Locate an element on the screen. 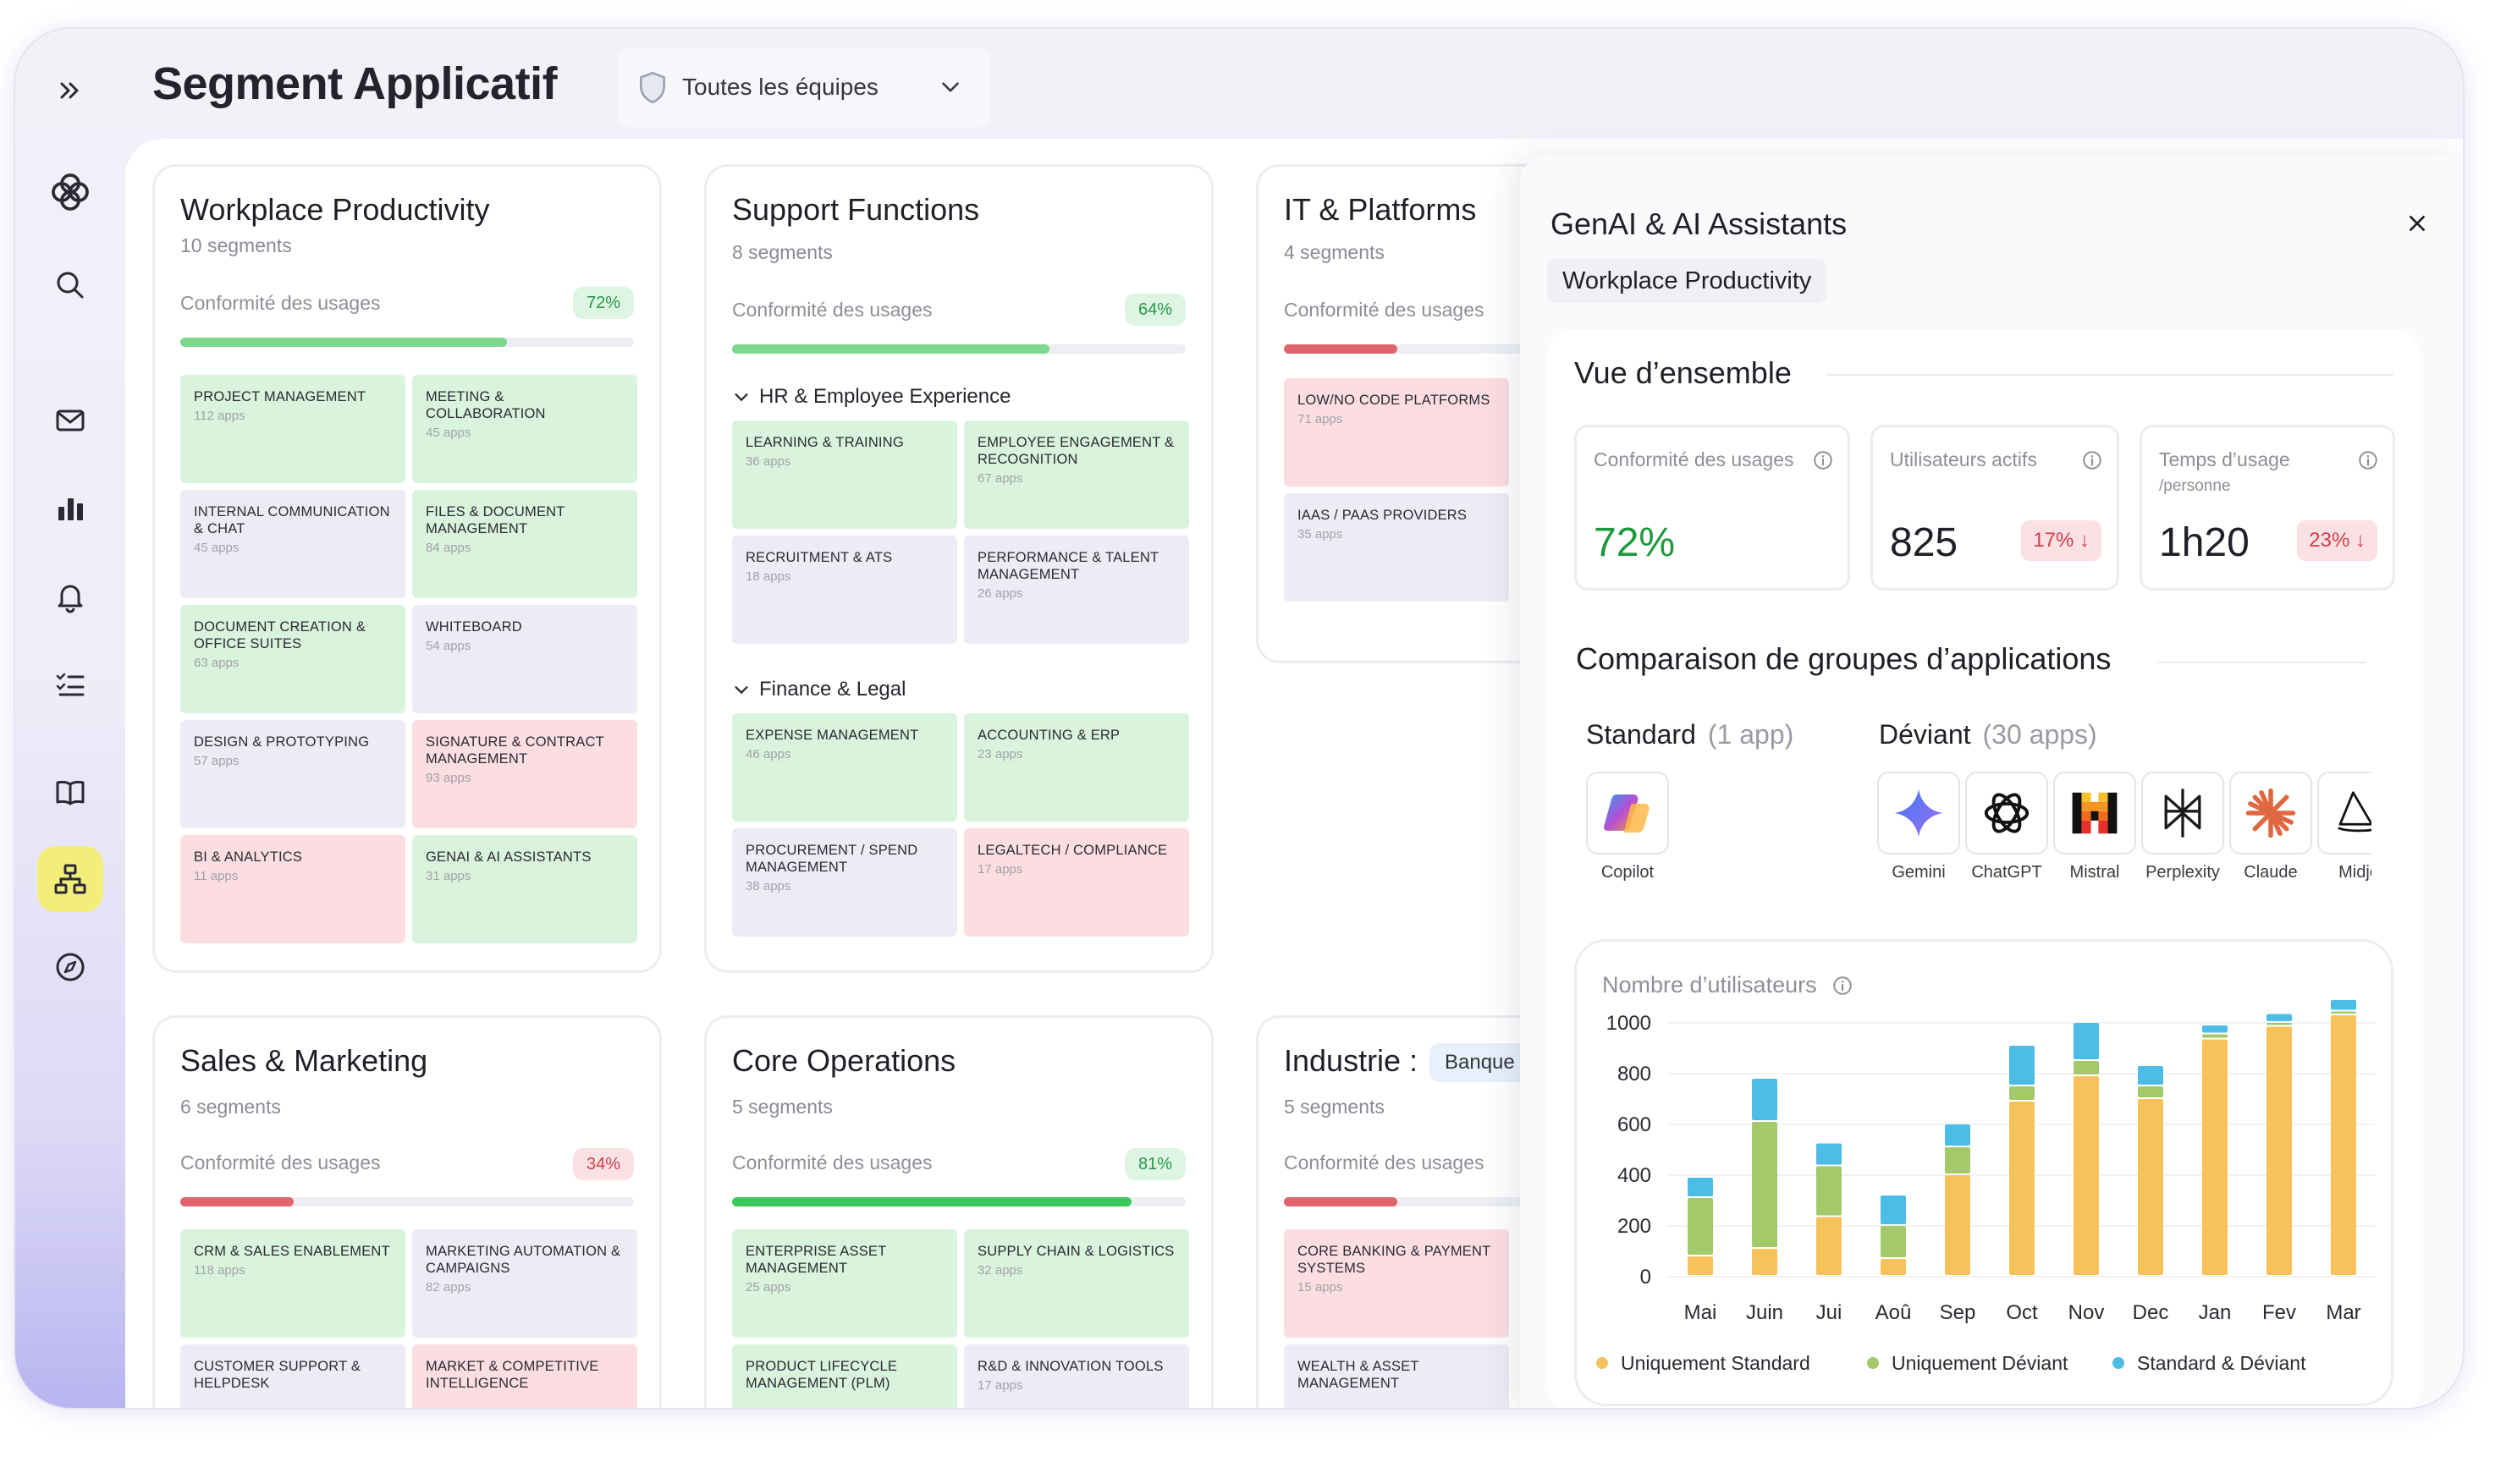  segment-tile: PROCUREMENT / SPEND MANAGEMENT 38 apps is located at coordinates (845, 882).